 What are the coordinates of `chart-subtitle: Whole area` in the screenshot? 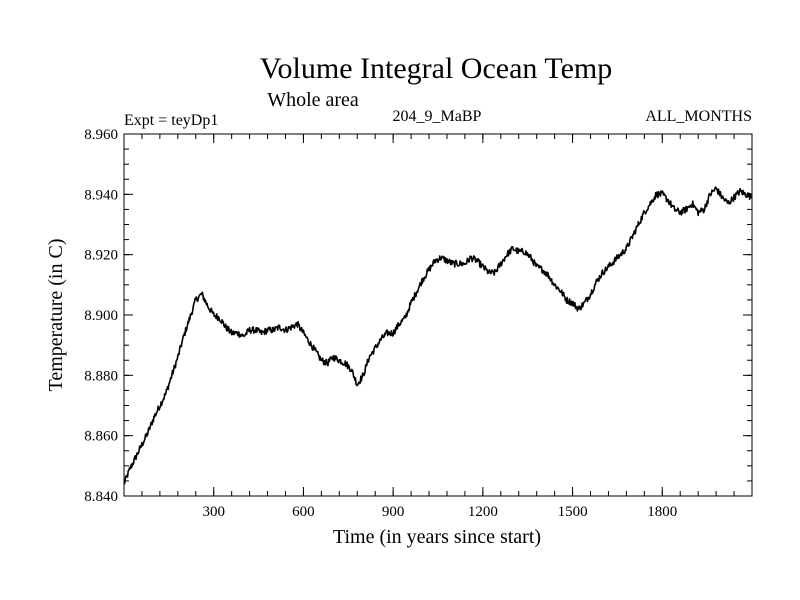 It's located at (313, 100).